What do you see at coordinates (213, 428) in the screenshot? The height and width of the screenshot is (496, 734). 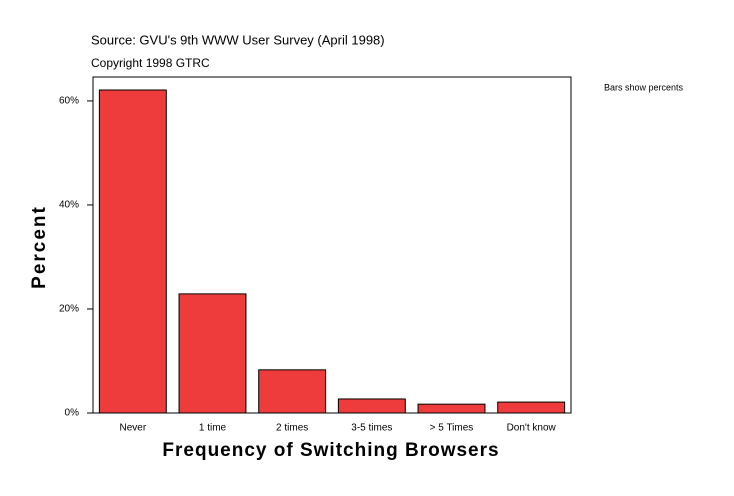 I see `x-tick-label: 1 time` at bounding box center [213, 428].